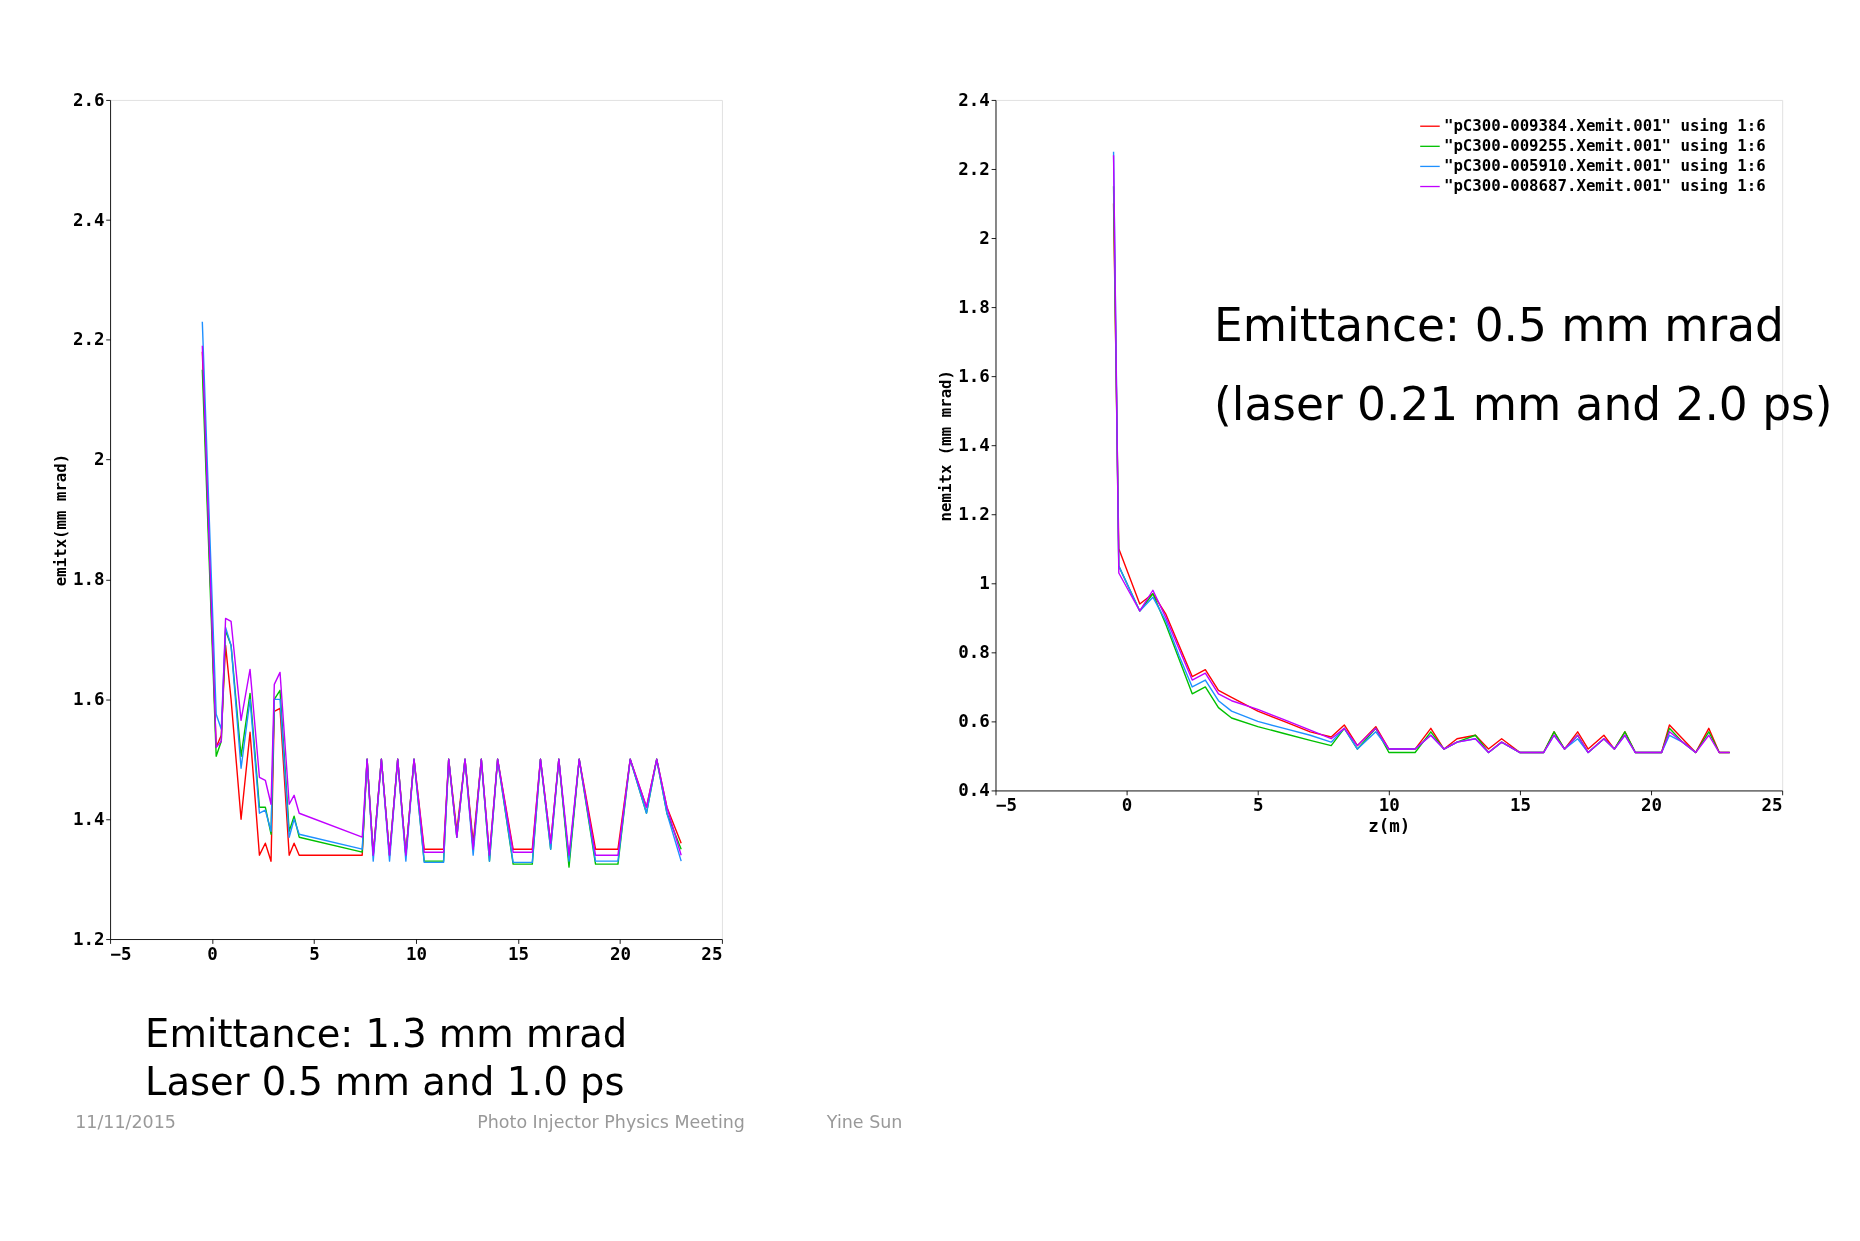 The image size is (1860, 1241). Describe the element at coordinates (1499, 326) in the screenshot. I see `annotation: Emittance: 0.5 mm mrad` at that location.